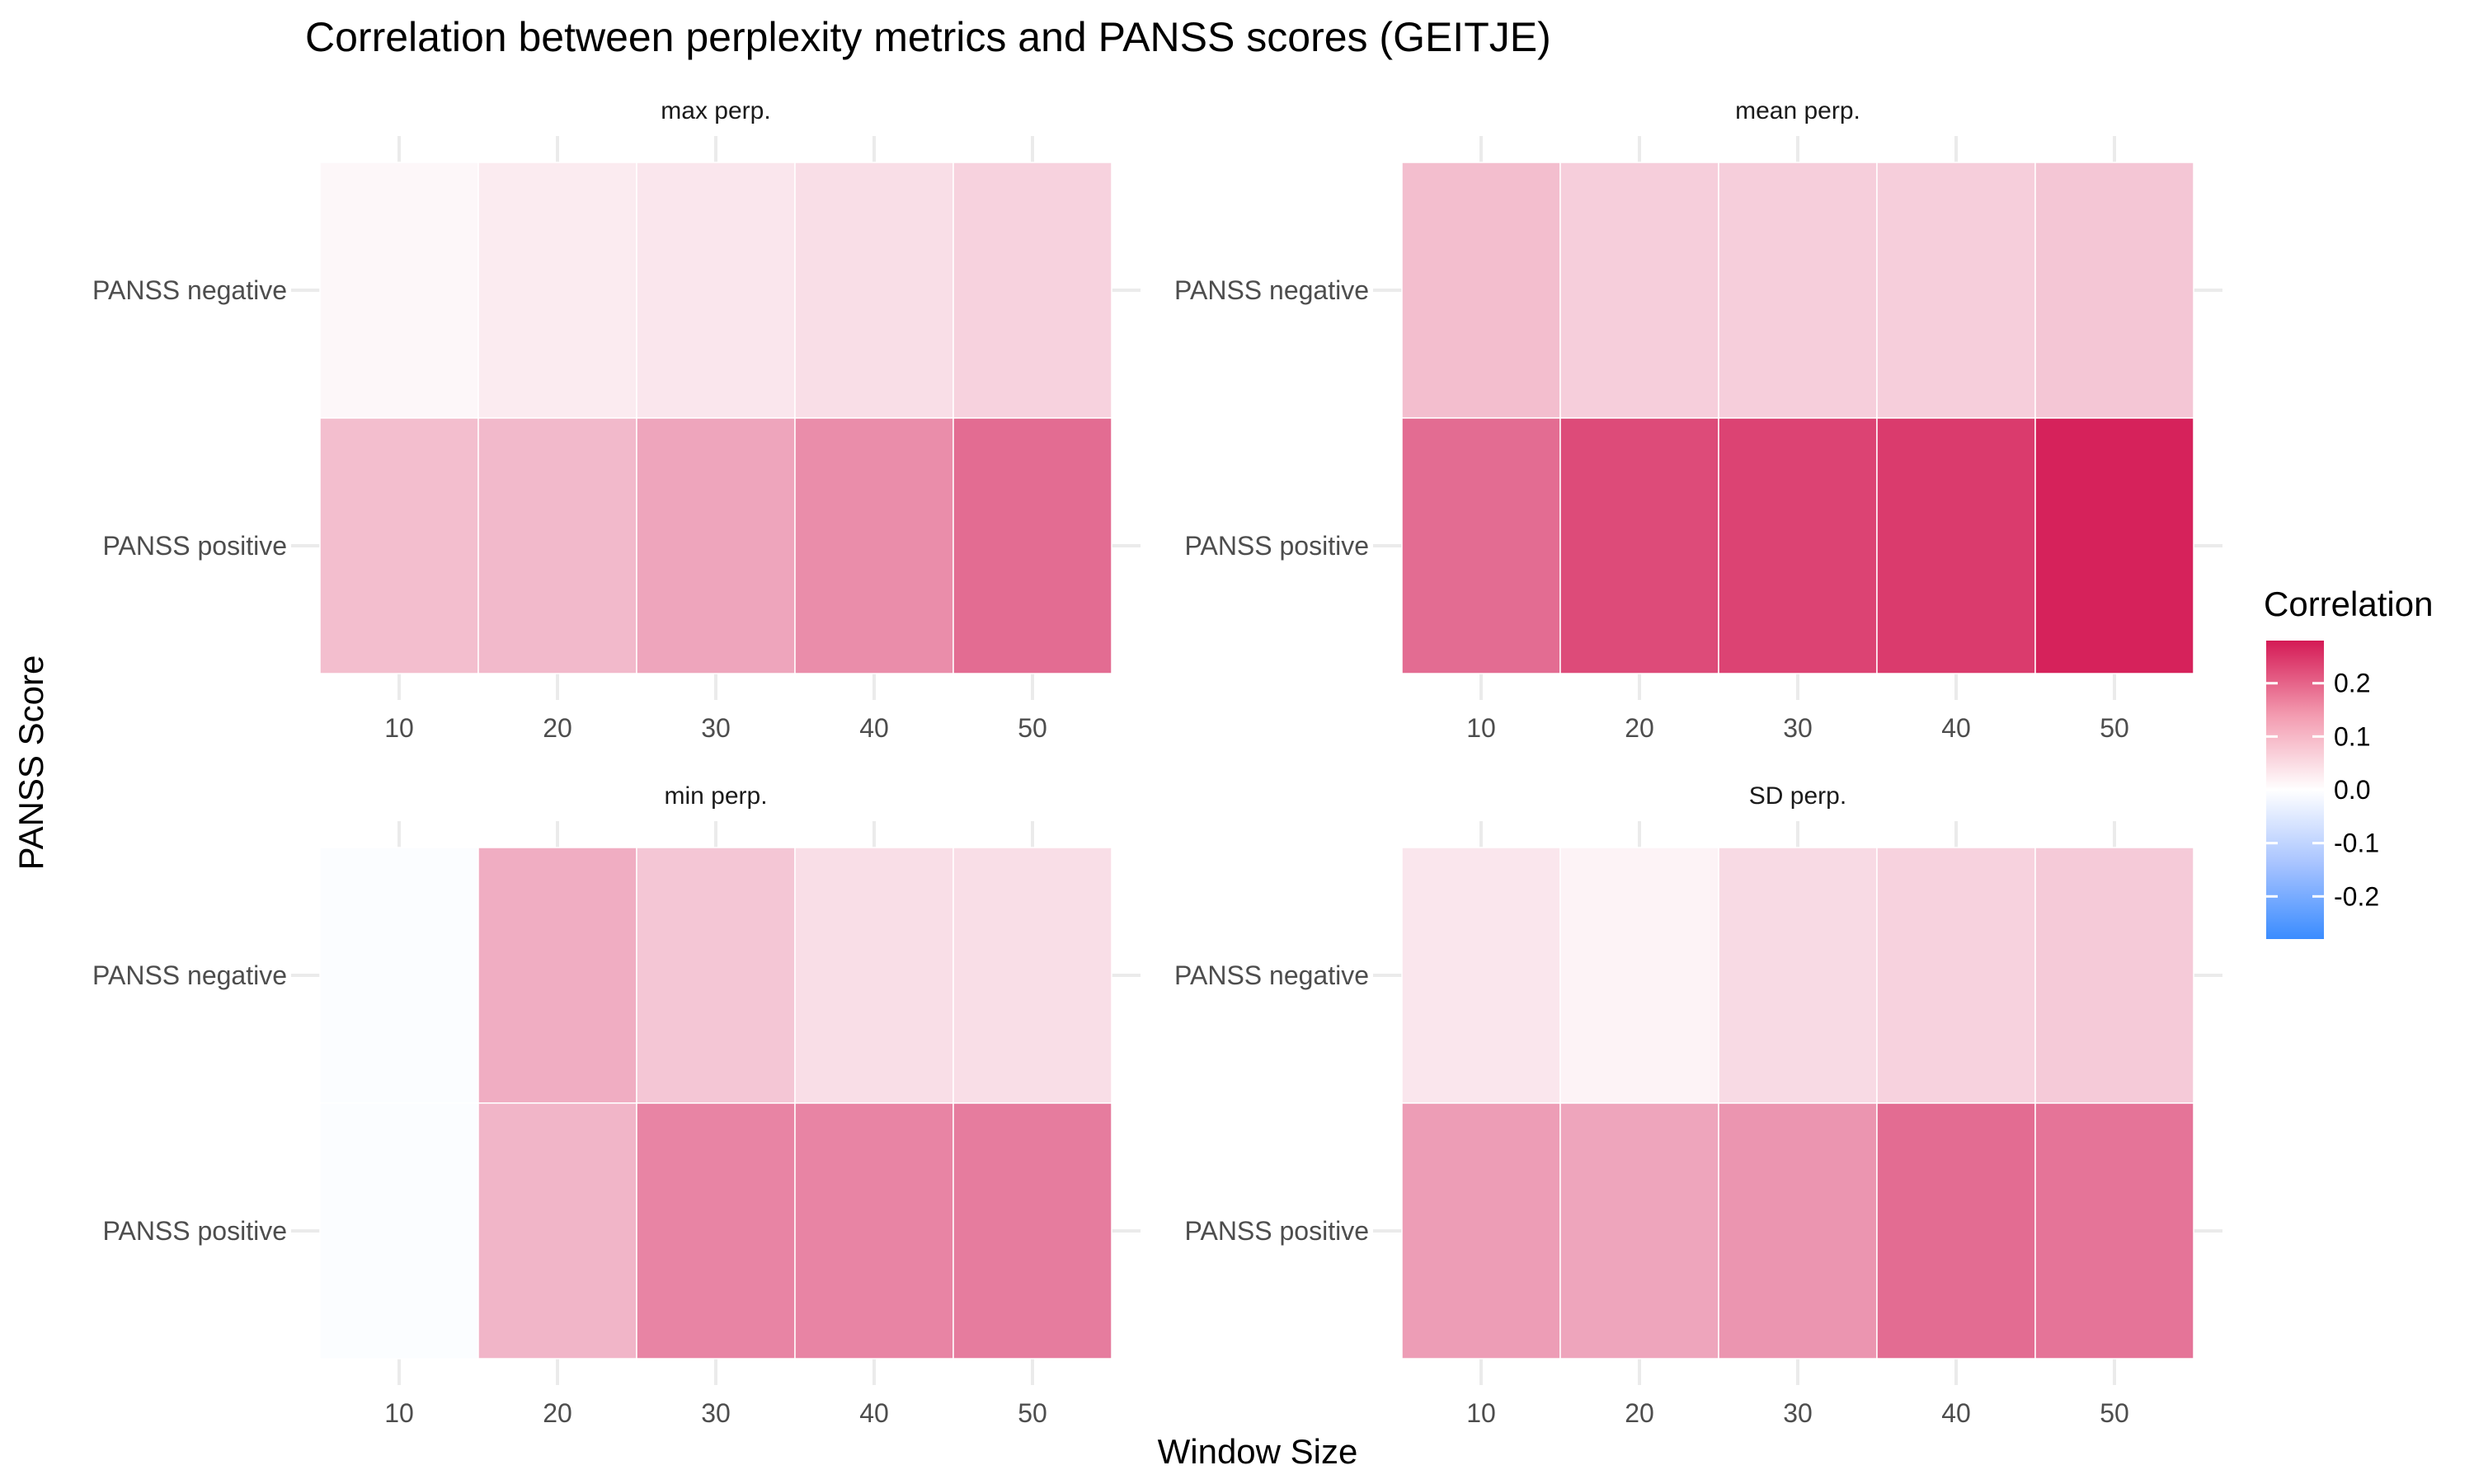  Describe the element at coordinates (1258, 1452) in the screenshot. I see `x-axis-title: Window Size` at that location.